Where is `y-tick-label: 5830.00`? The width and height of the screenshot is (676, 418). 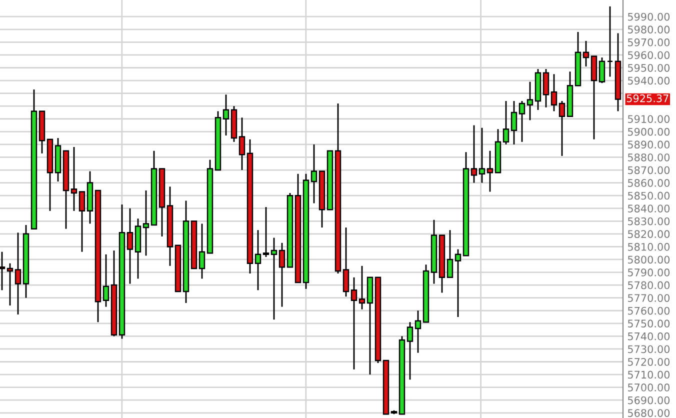 y-tick-label: 5830.00 is located at coordinates (649, 221).